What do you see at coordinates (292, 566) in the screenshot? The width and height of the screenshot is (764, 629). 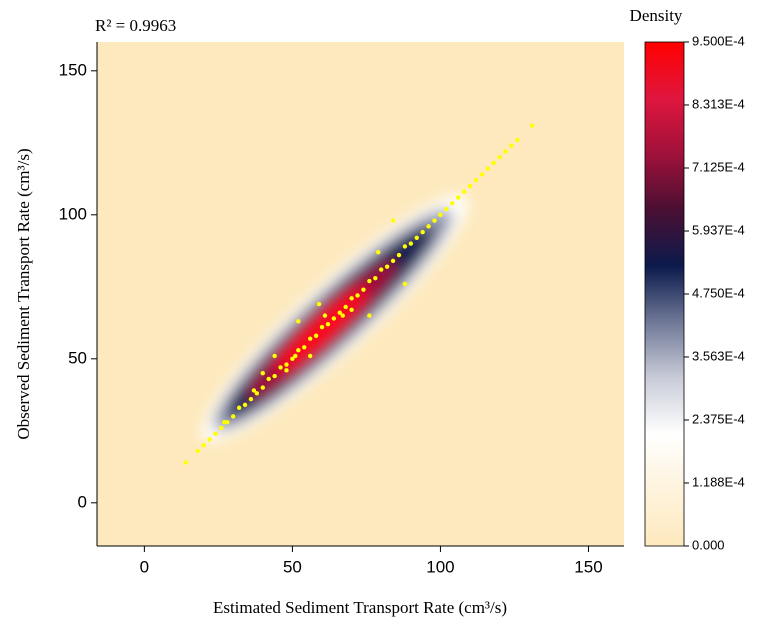 I see `x-tick-label: 50` at bounding box center [292, 566].